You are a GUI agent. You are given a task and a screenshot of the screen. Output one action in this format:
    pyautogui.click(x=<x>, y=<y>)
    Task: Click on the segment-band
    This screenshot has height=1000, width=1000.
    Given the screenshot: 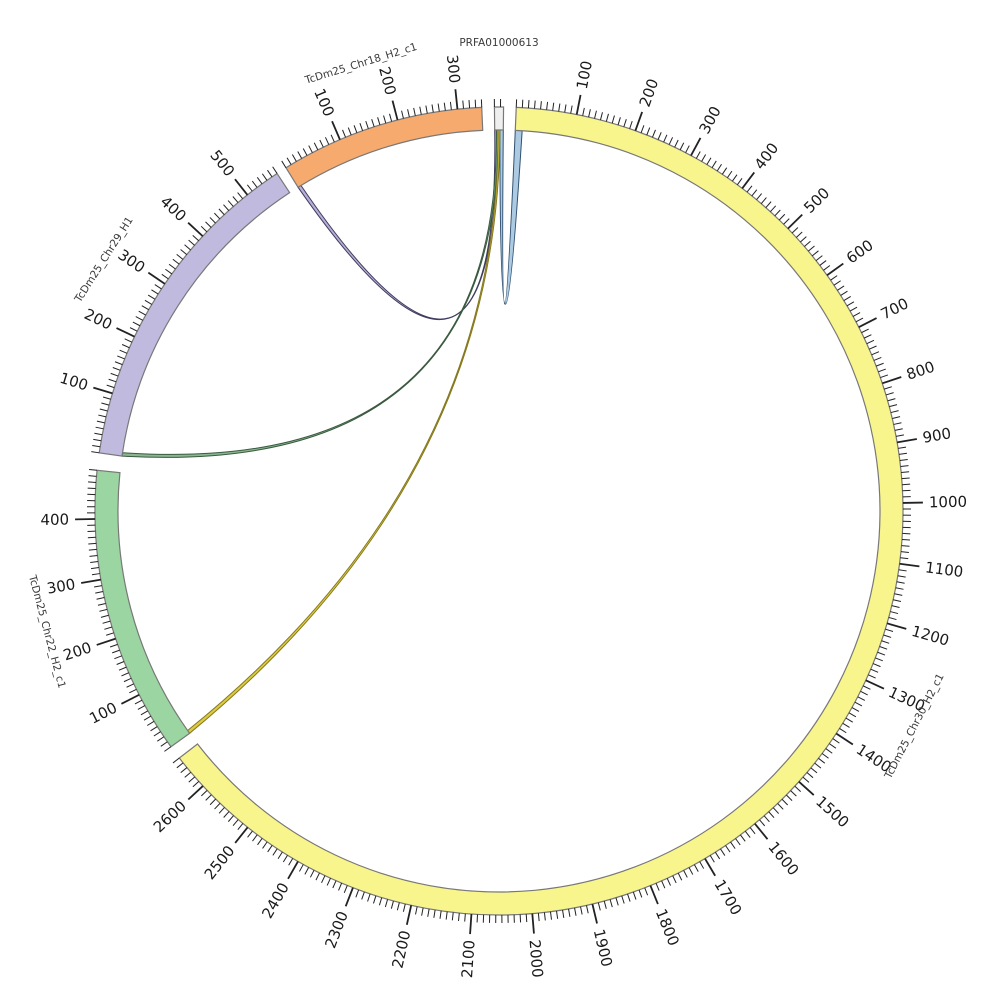 What is the action you would take?
    pyautogui.click(x=142, y=608)
    